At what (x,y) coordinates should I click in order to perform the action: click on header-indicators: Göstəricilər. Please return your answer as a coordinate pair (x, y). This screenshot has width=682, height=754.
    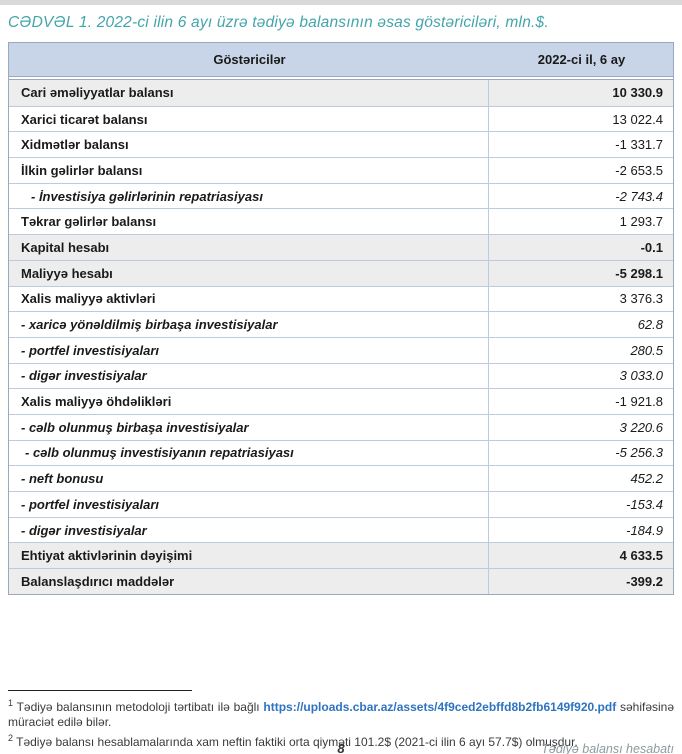
    Looking at the image, I should click on (249, 59).